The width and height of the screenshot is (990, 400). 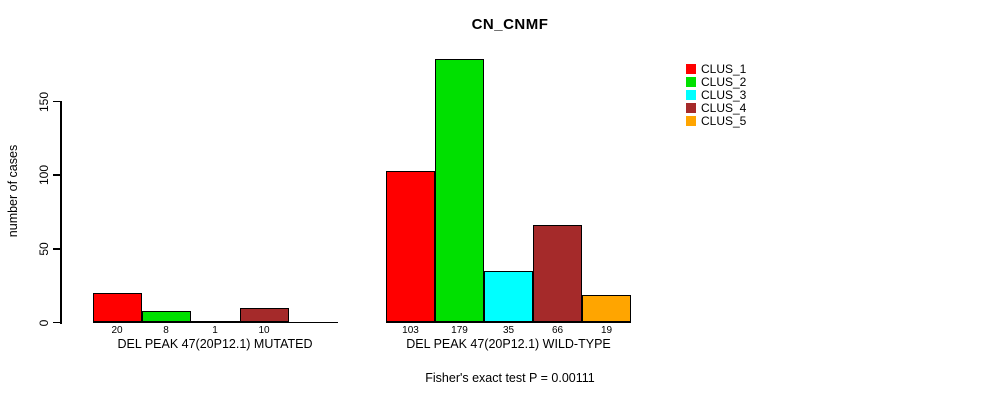 I want to click on group-label: DEL PEAK 47(20P12.1) WILD-TYPE, so click(x=508, y=344).